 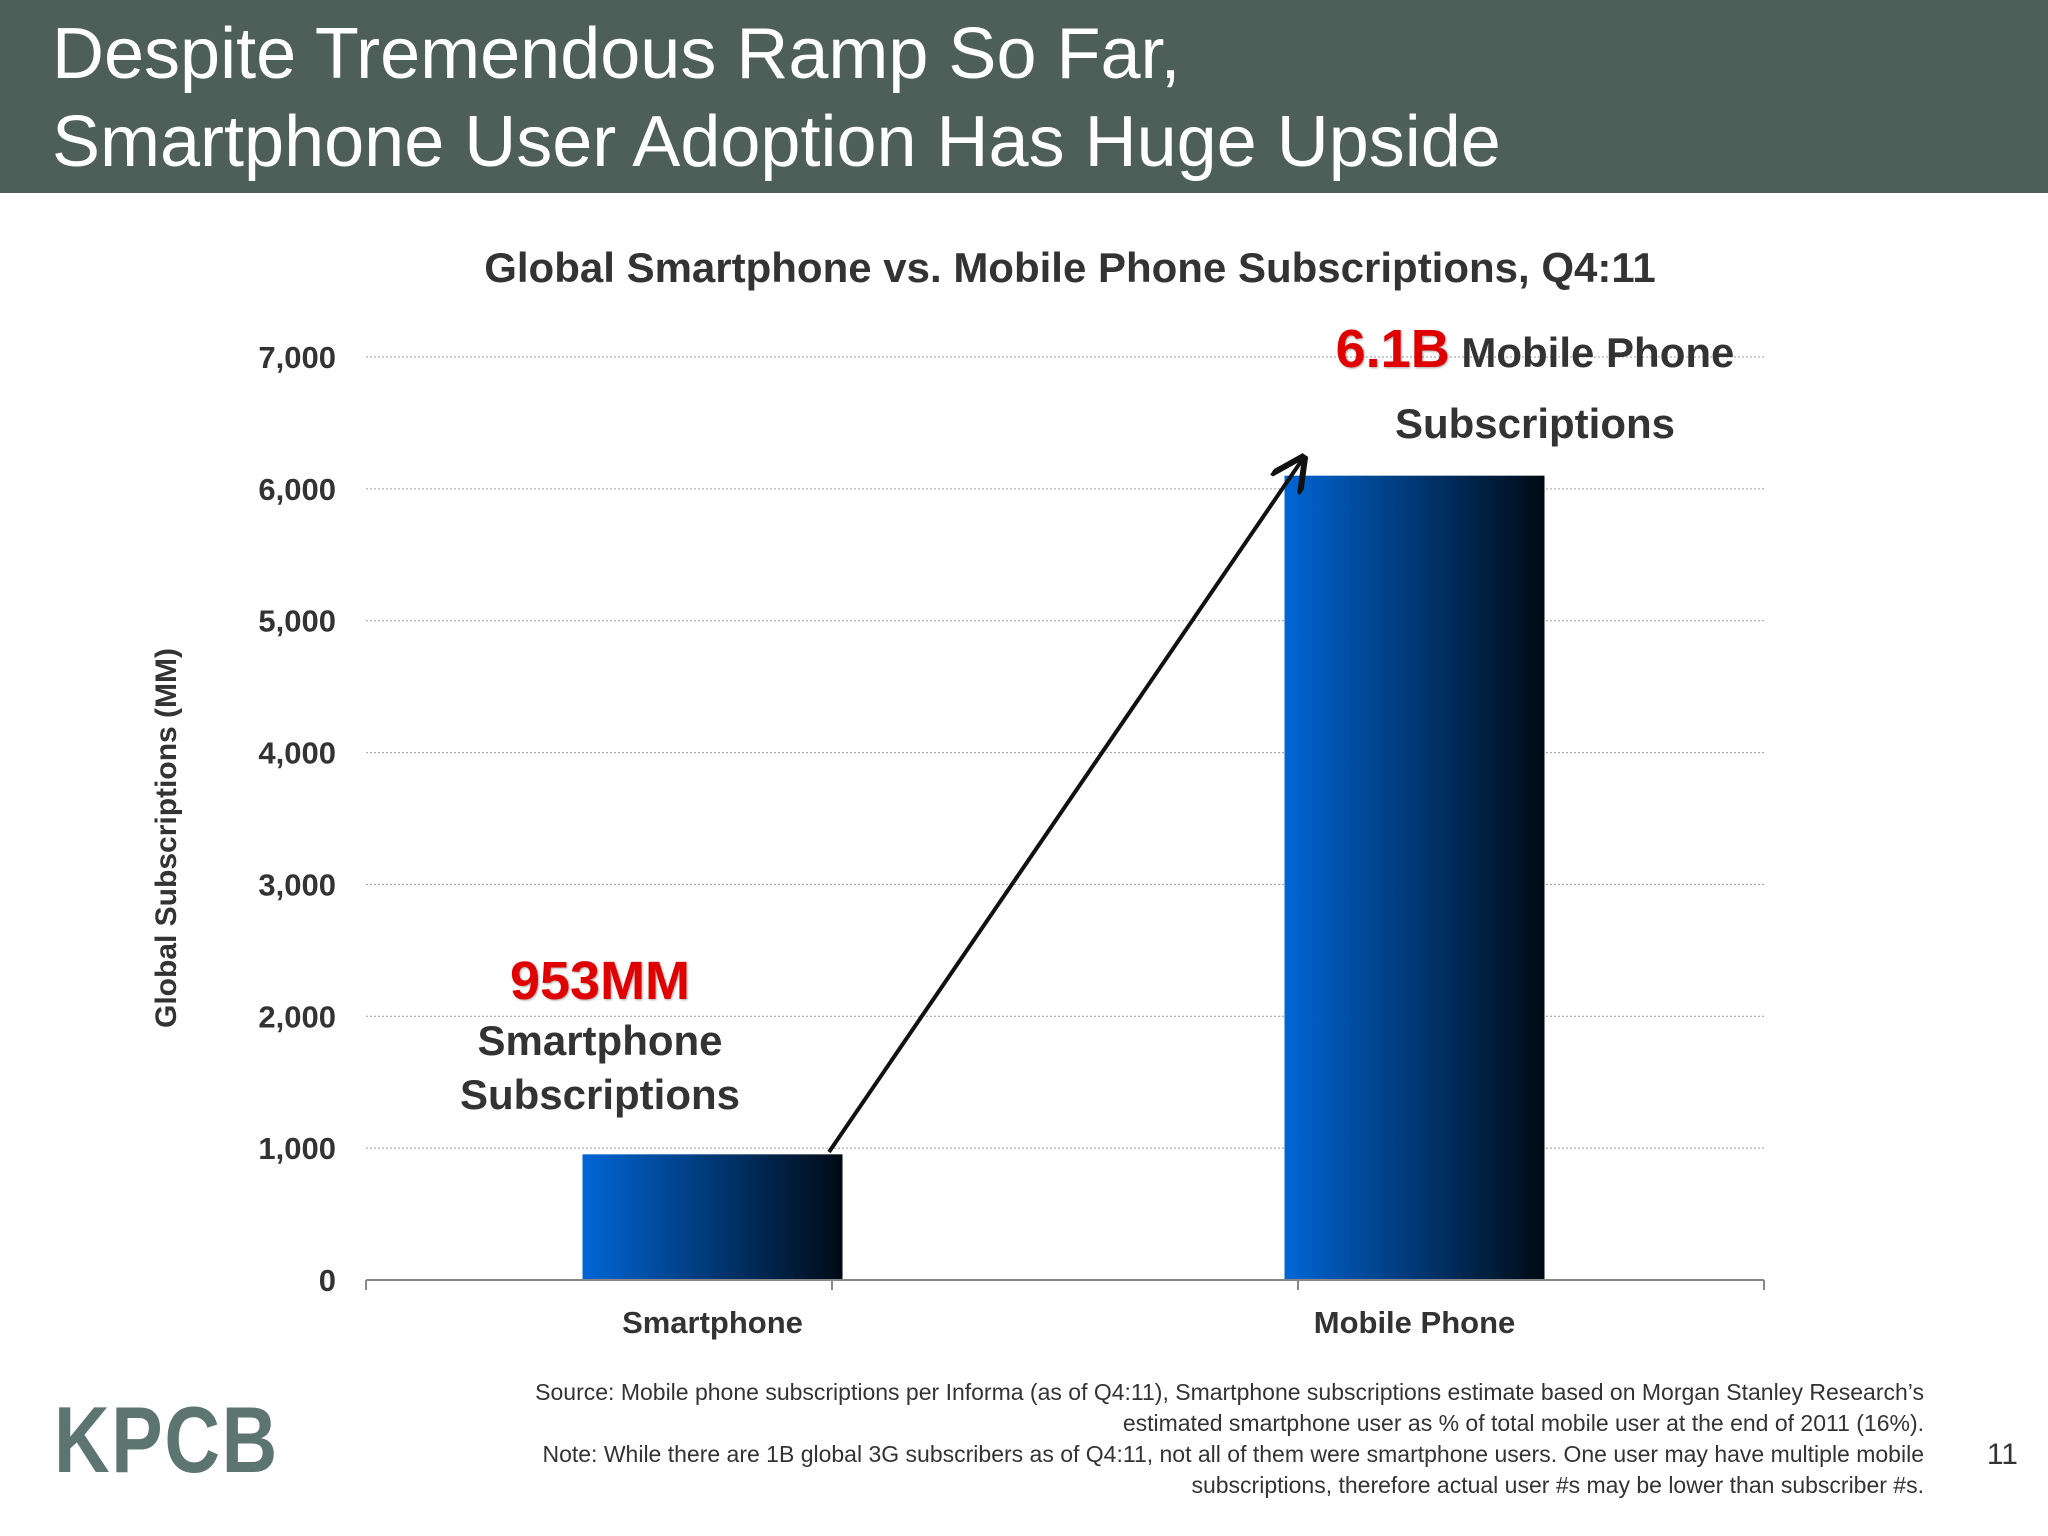 I want to click on smartphone-callout-line-1: Smartphone, so click(x=600, y=1040).